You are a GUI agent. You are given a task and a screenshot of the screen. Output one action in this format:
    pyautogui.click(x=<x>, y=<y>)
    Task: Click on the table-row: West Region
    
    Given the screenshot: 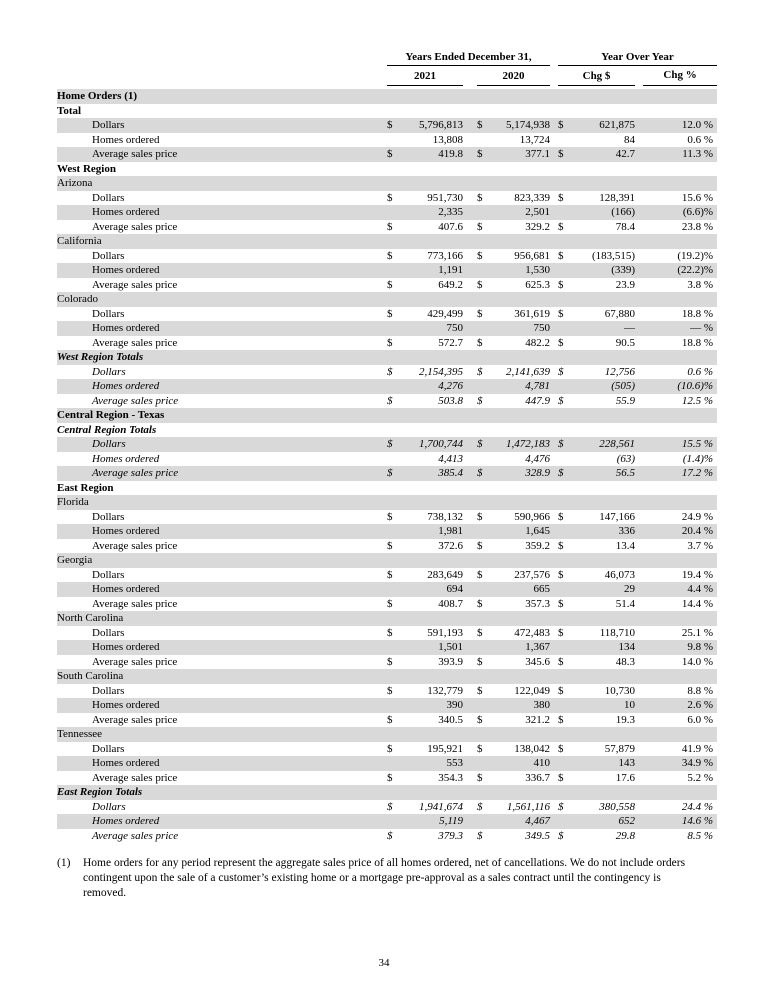 What is the action you would take?
    pyautogui.click(x=387, y=169)
    